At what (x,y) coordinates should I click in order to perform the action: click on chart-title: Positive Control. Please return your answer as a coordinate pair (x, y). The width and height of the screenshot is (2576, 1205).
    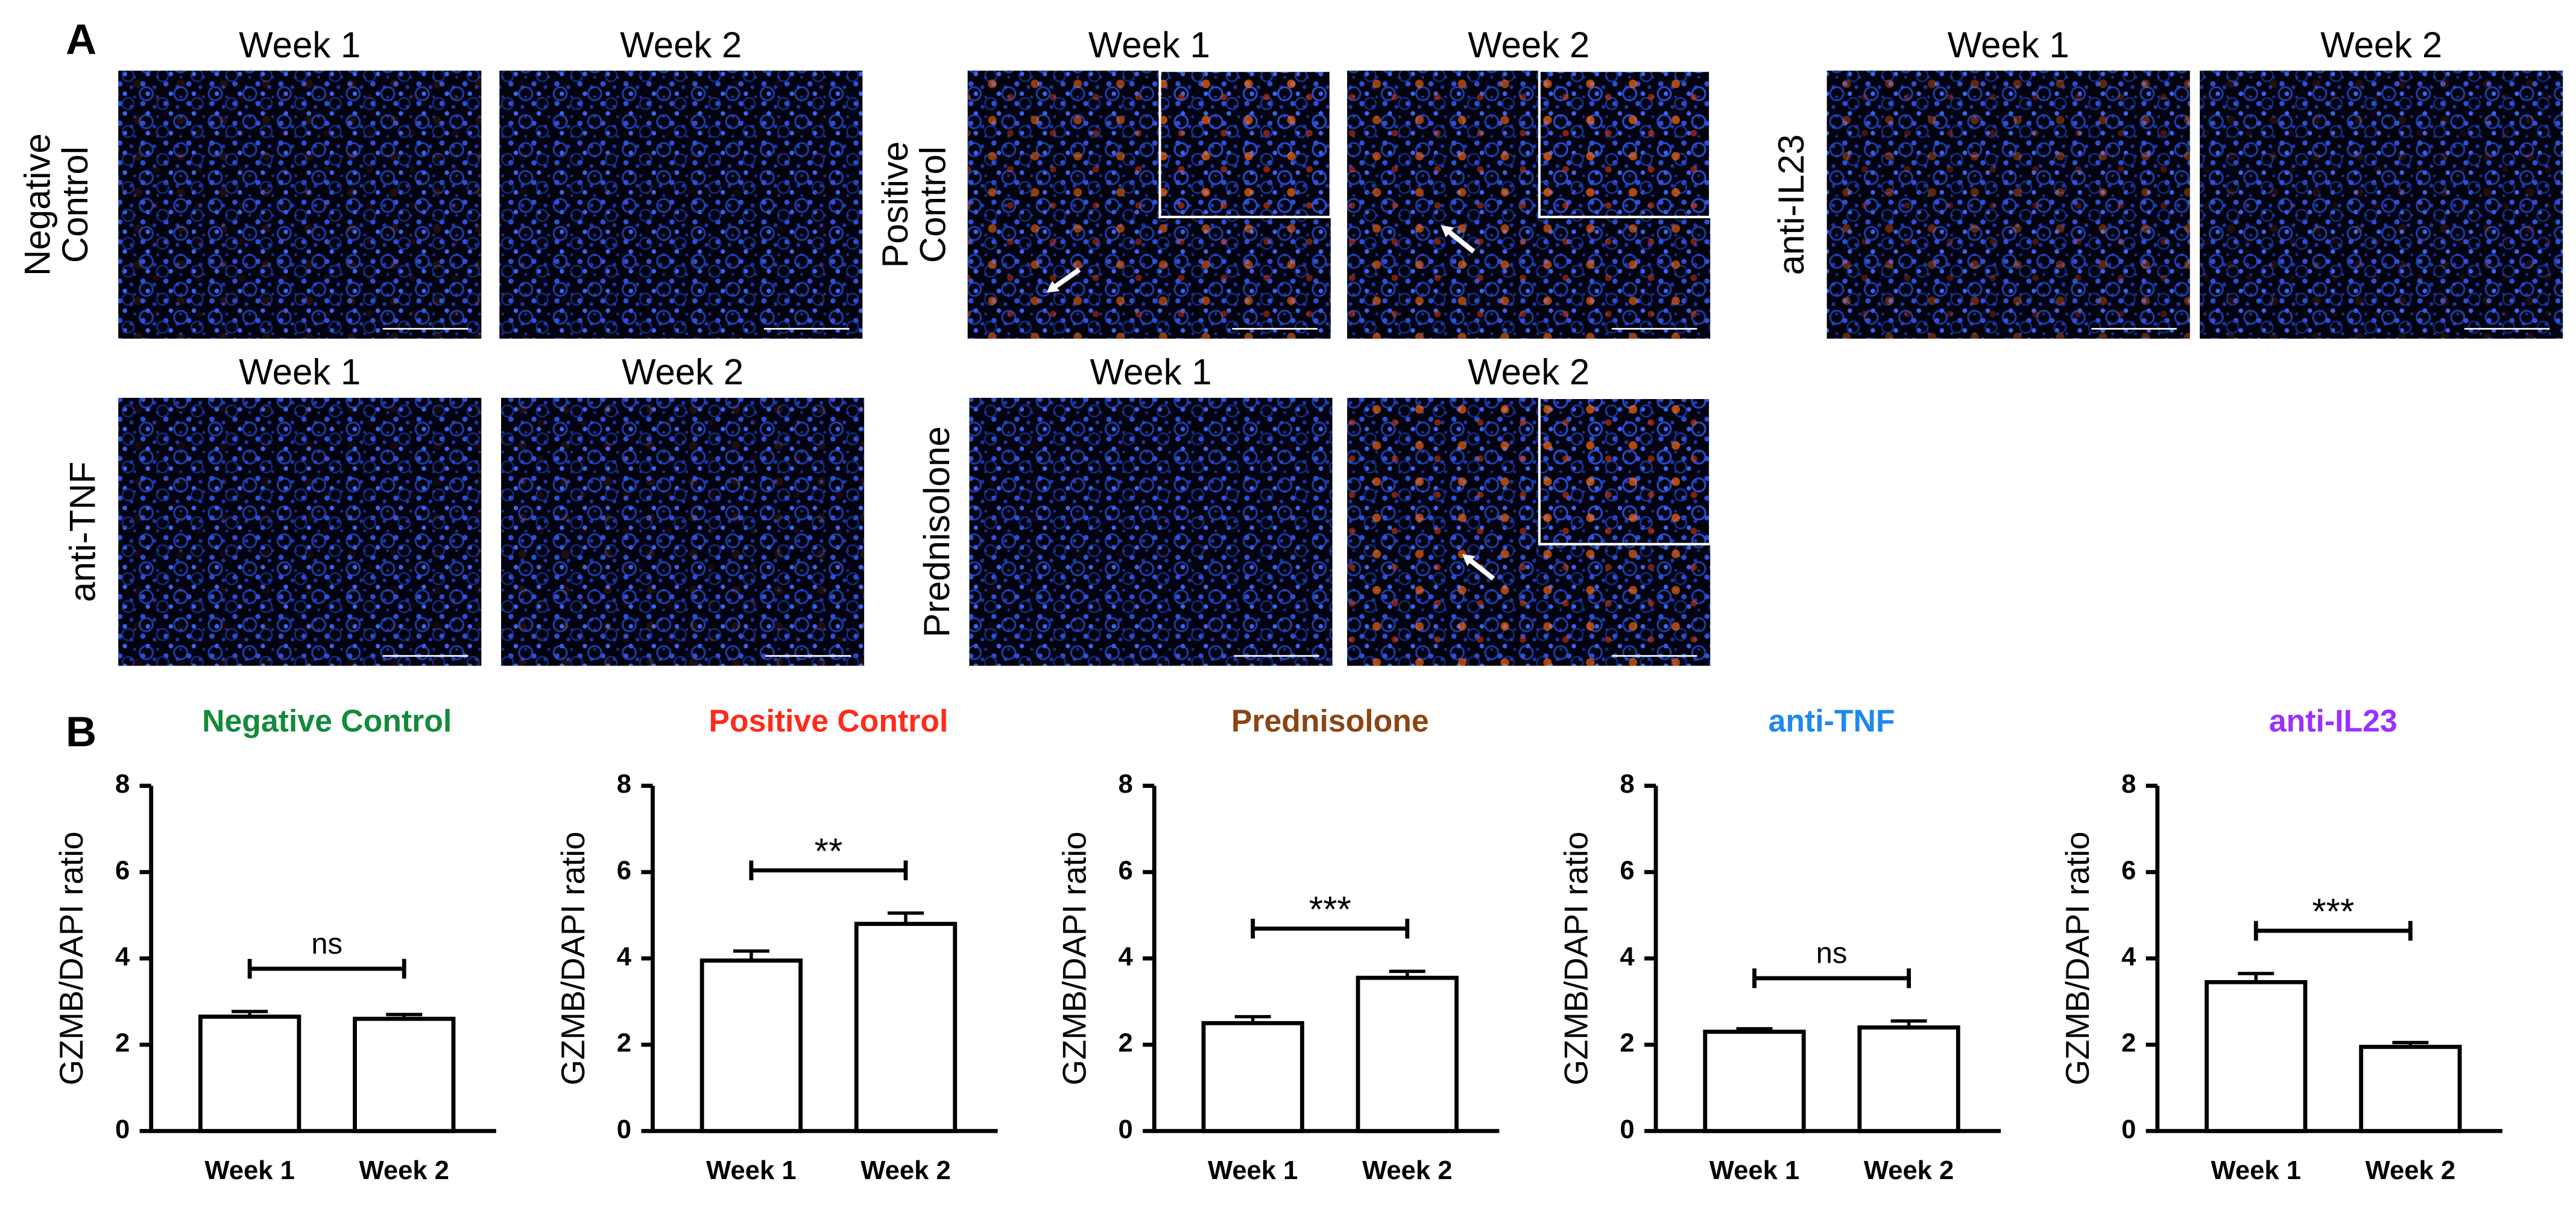
    Looking at the image, I should click on (829, 720).